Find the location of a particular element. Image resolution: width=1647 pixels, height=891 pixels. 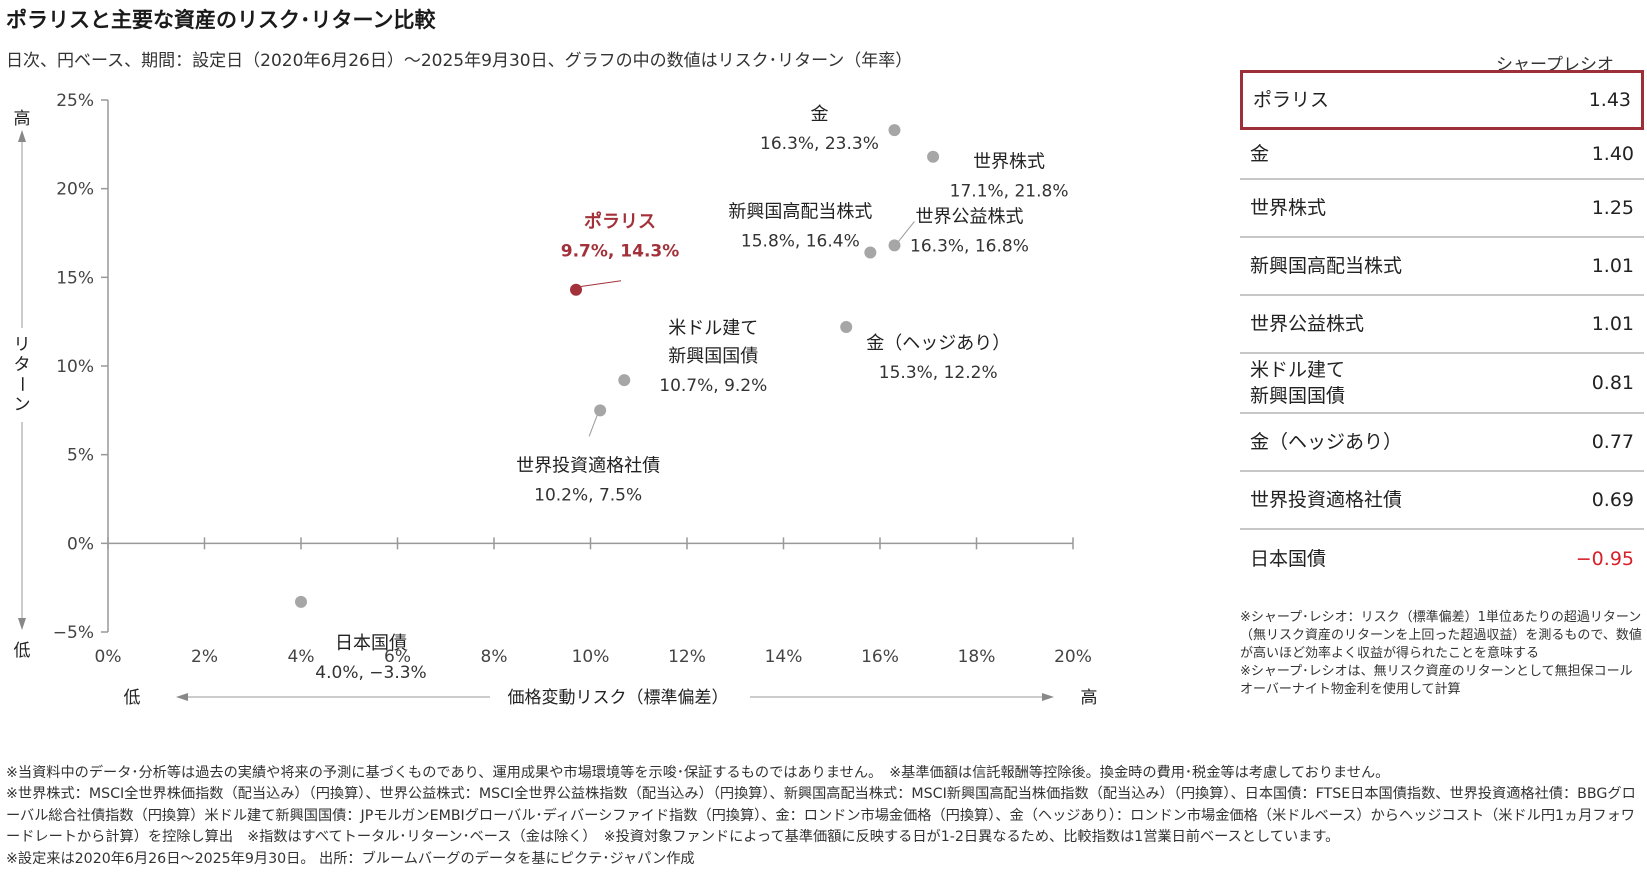

sharpe-row-value: 1.43 is located at coordinates (1609, 100).